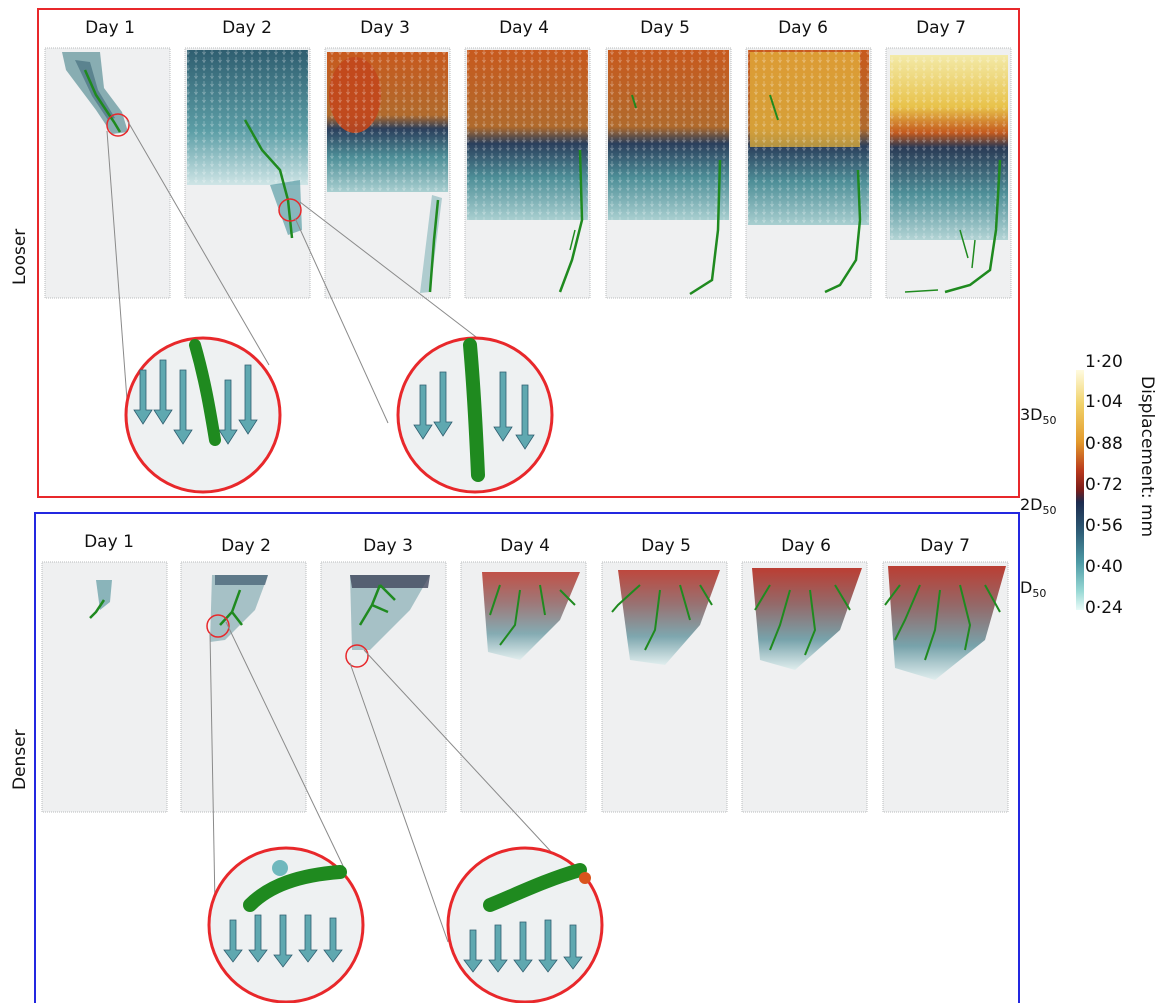  I want to click on looser-day-5-label: Day 5, so click(665, 28).